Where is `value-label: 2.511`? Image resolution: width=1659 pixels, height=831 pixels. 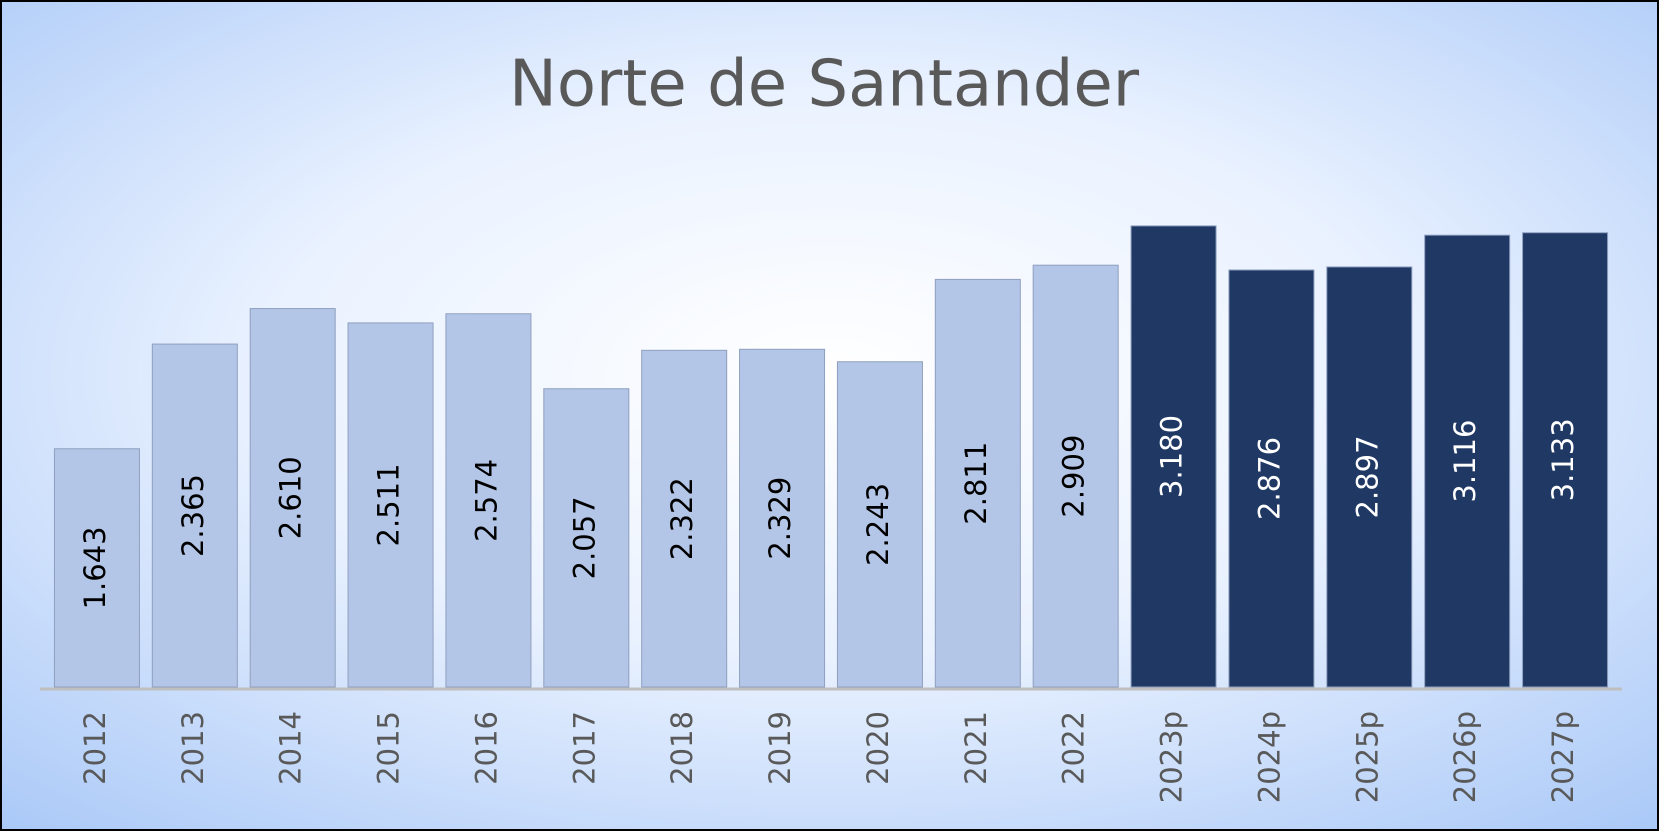
value-label: 2.511 is located at coordinates (389, 504).